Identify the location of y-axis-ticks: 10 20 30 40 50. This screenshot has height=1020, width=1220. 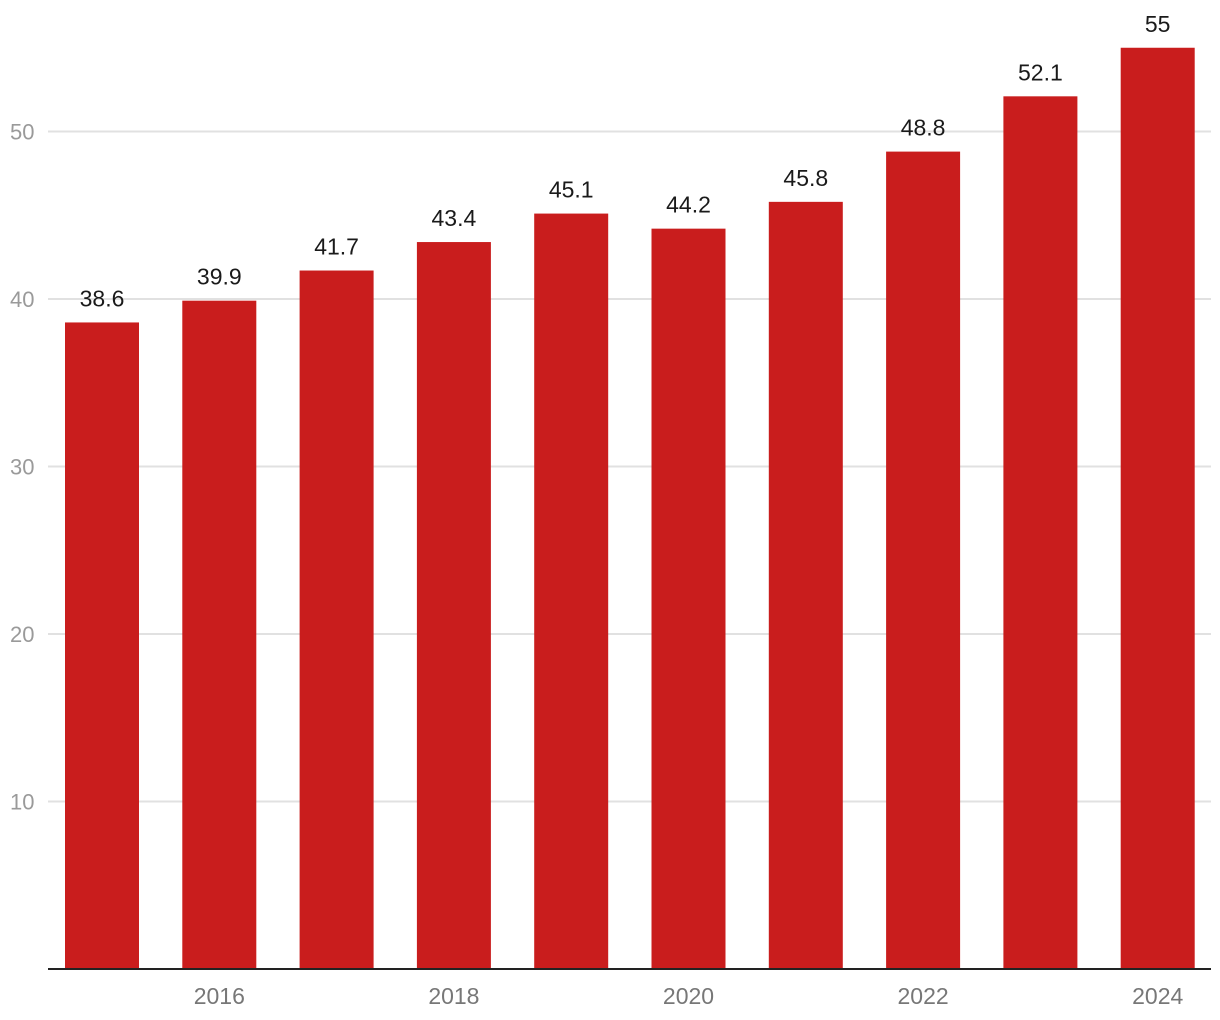
(22, 467).